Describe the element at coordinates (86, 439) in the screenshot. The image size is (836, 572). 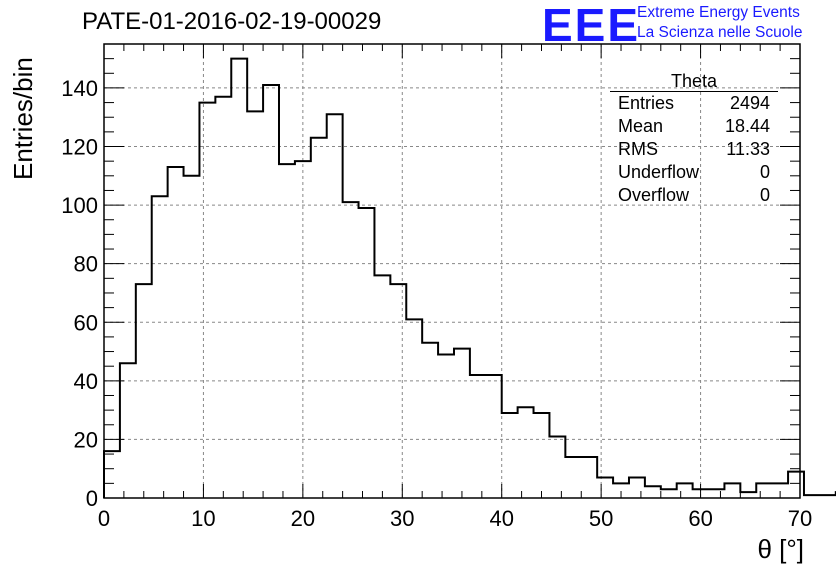
I see `y-tick-label: 20` at that location.